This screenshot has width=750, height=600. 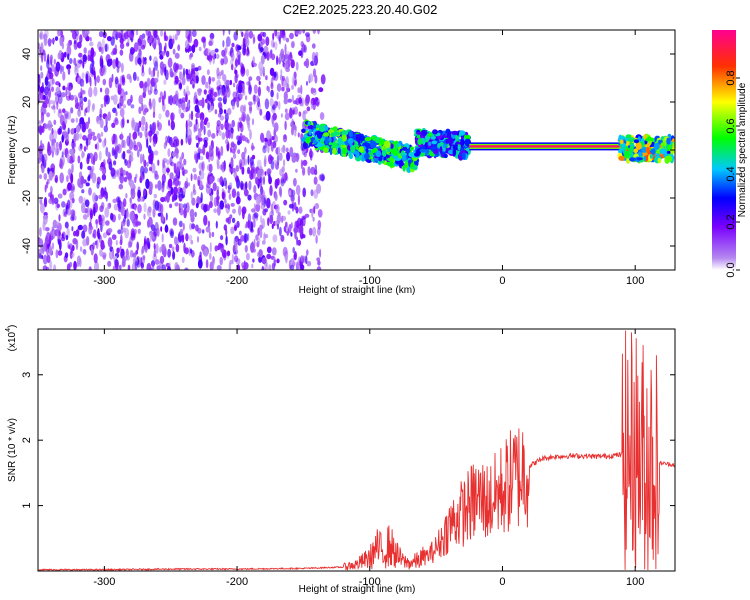 What do you see at coordinates (357, 290) in the screenshot?
I see `spectrogram-x-label: Height of straight line (km)` at bounding box center [357, 290].